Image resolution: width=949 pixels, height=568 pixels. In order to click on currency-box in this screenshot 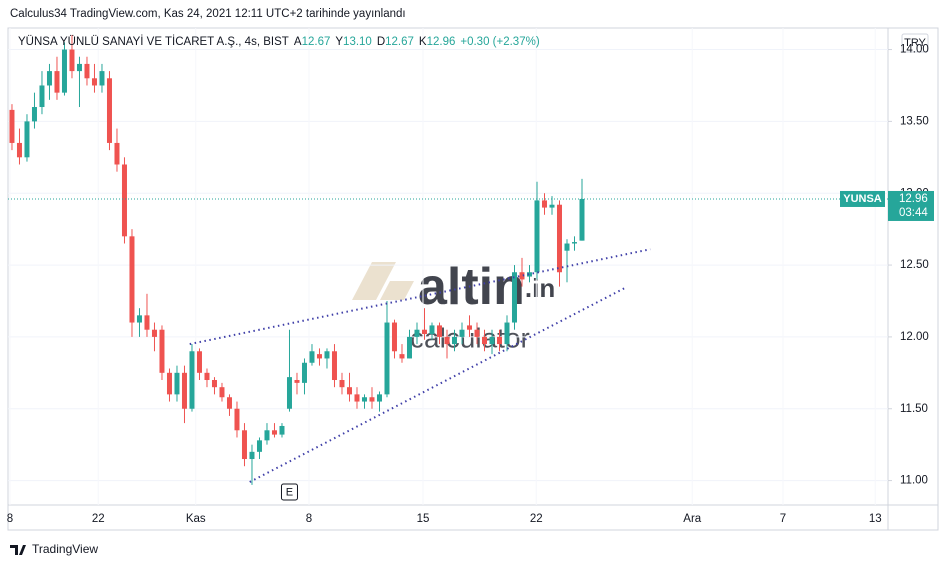, I will do `click(915, 43)`.